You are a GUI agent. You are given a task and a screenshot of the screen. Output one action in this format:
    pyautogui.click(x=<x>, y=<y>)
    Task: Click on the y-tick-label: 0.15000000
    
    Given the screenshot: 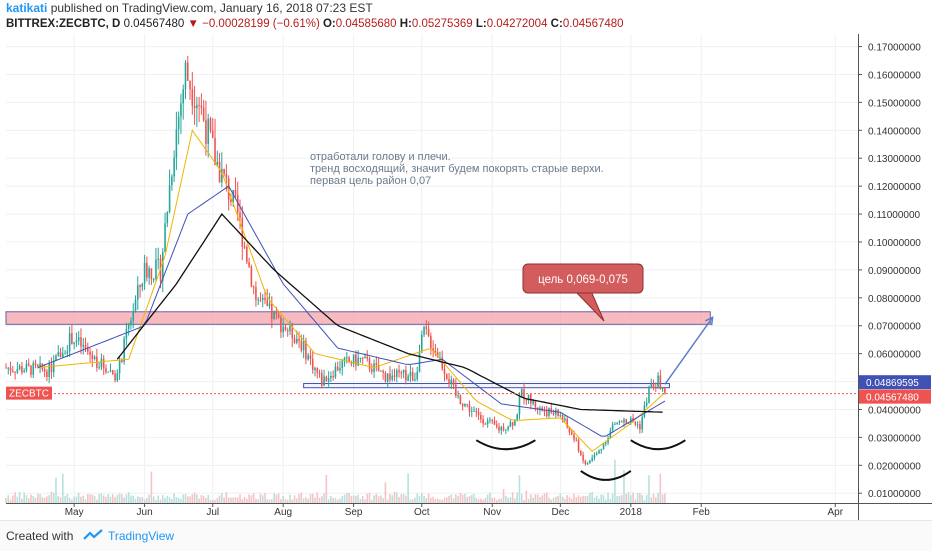 What is the action you would take?
    pyautogui.click(x=894, y=103)
    